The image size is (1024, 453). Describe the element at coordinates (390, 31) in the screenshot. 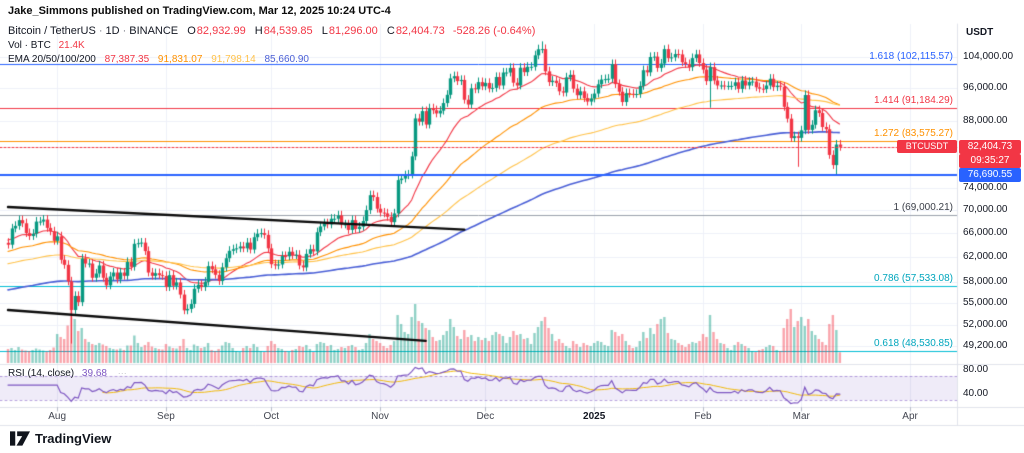

I see `close-label: C` at that location.